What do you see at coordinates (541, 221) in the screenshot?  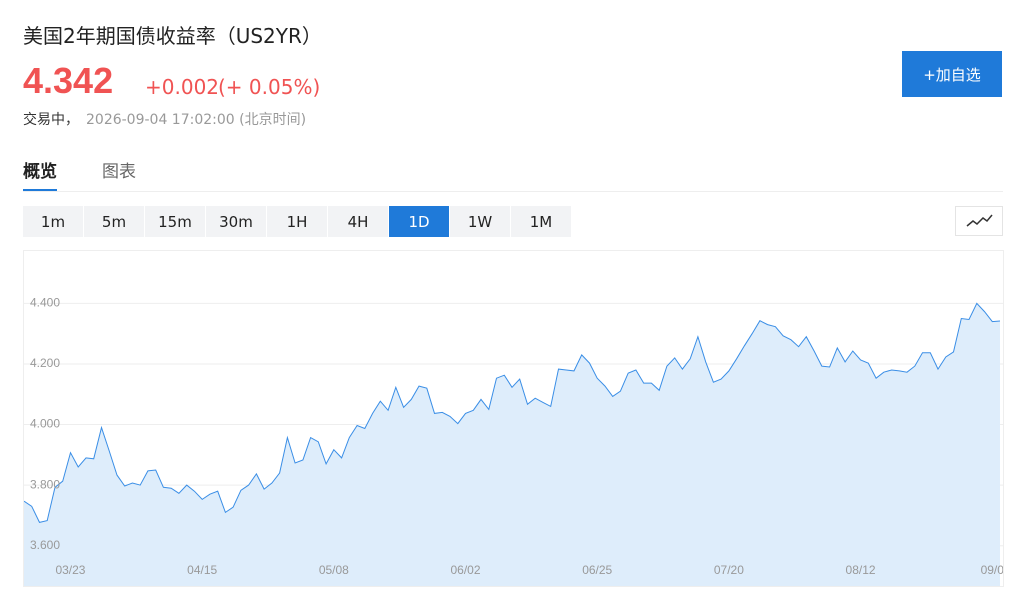 I see `range-button: 1M` at bounding box center [541, 221].